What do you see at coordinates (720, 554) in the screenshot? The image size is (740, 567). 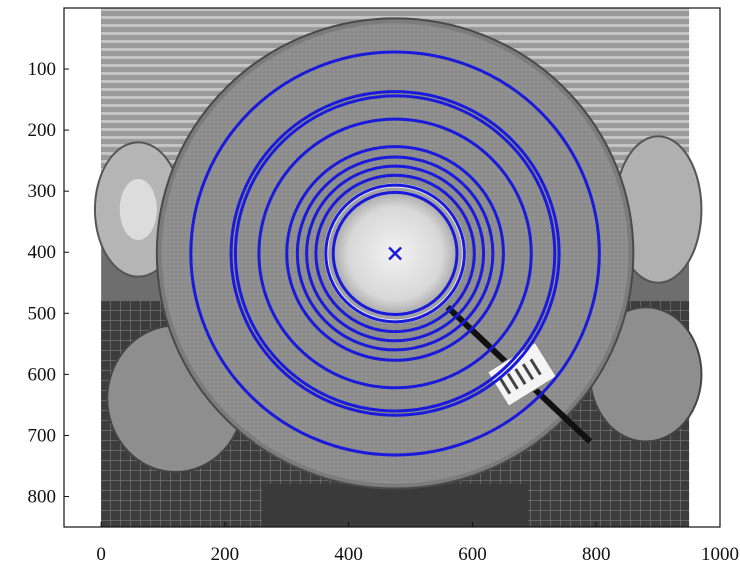 I see `x-tick-label-1000: 1000` at bounding box center [720, 554].